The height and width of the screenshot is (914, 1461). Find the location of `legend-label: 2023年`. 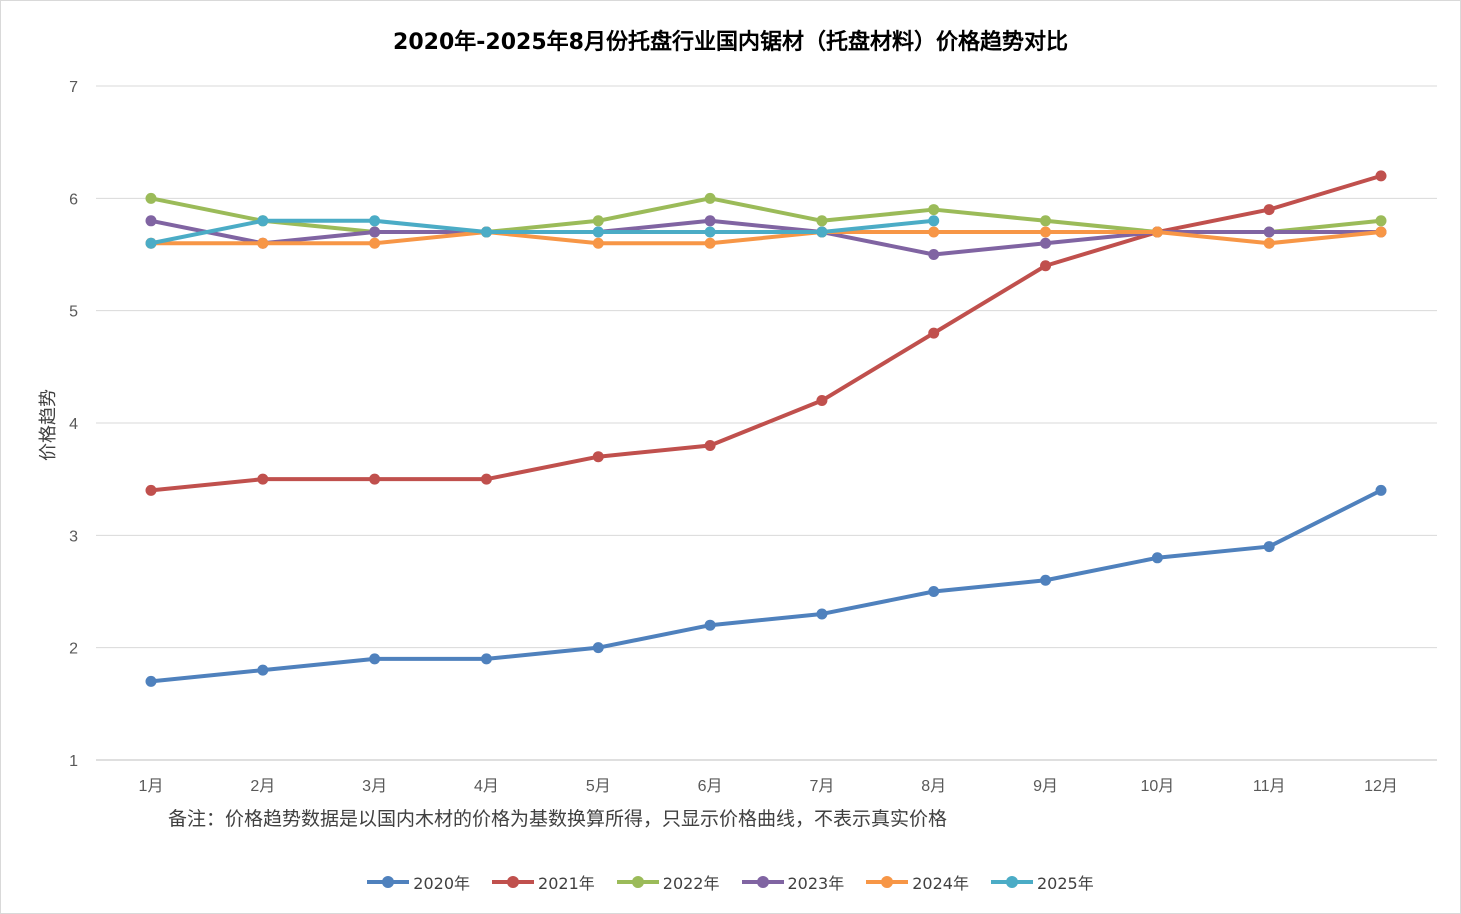

legend-label: 2023年 is located at coordinates (816, 883).